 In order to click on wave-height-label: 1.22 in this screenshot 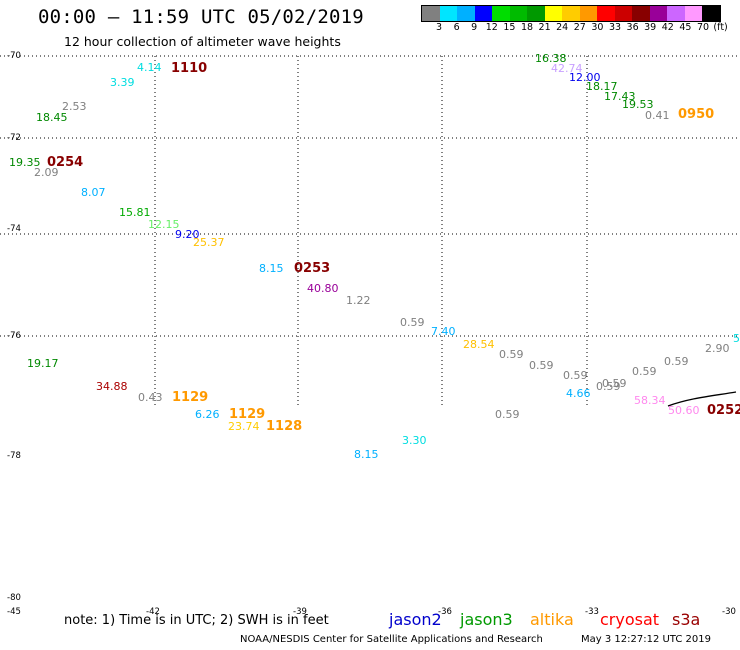, I will do `click(358, 300)`.